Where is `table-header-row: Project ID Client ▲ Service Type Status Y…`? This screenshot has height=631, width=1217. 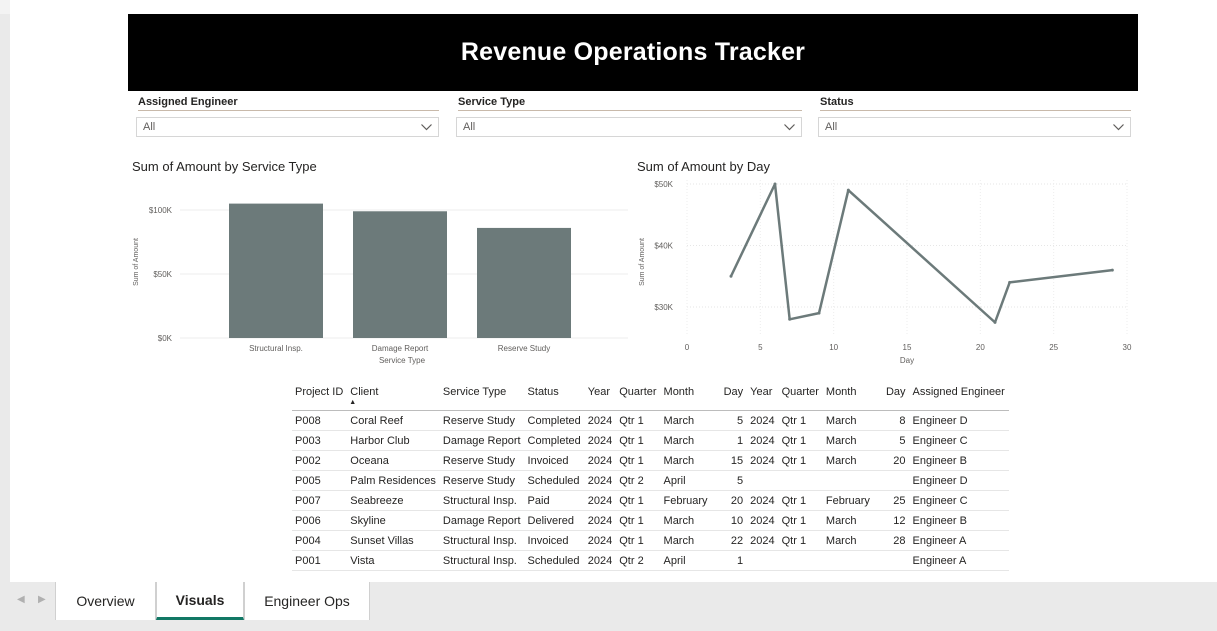 table-header-row: Project ID Client ▲ Service Type Status Y… is located at coordinates (650, 396).